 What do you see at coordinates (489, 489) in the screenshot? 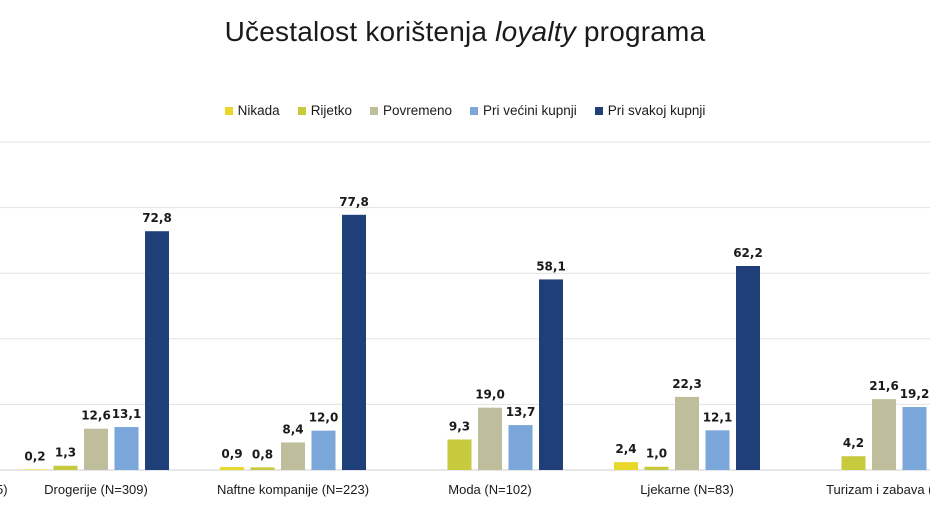
I see `category-label: Moda (N=102)` at bounding box center [489, 489].